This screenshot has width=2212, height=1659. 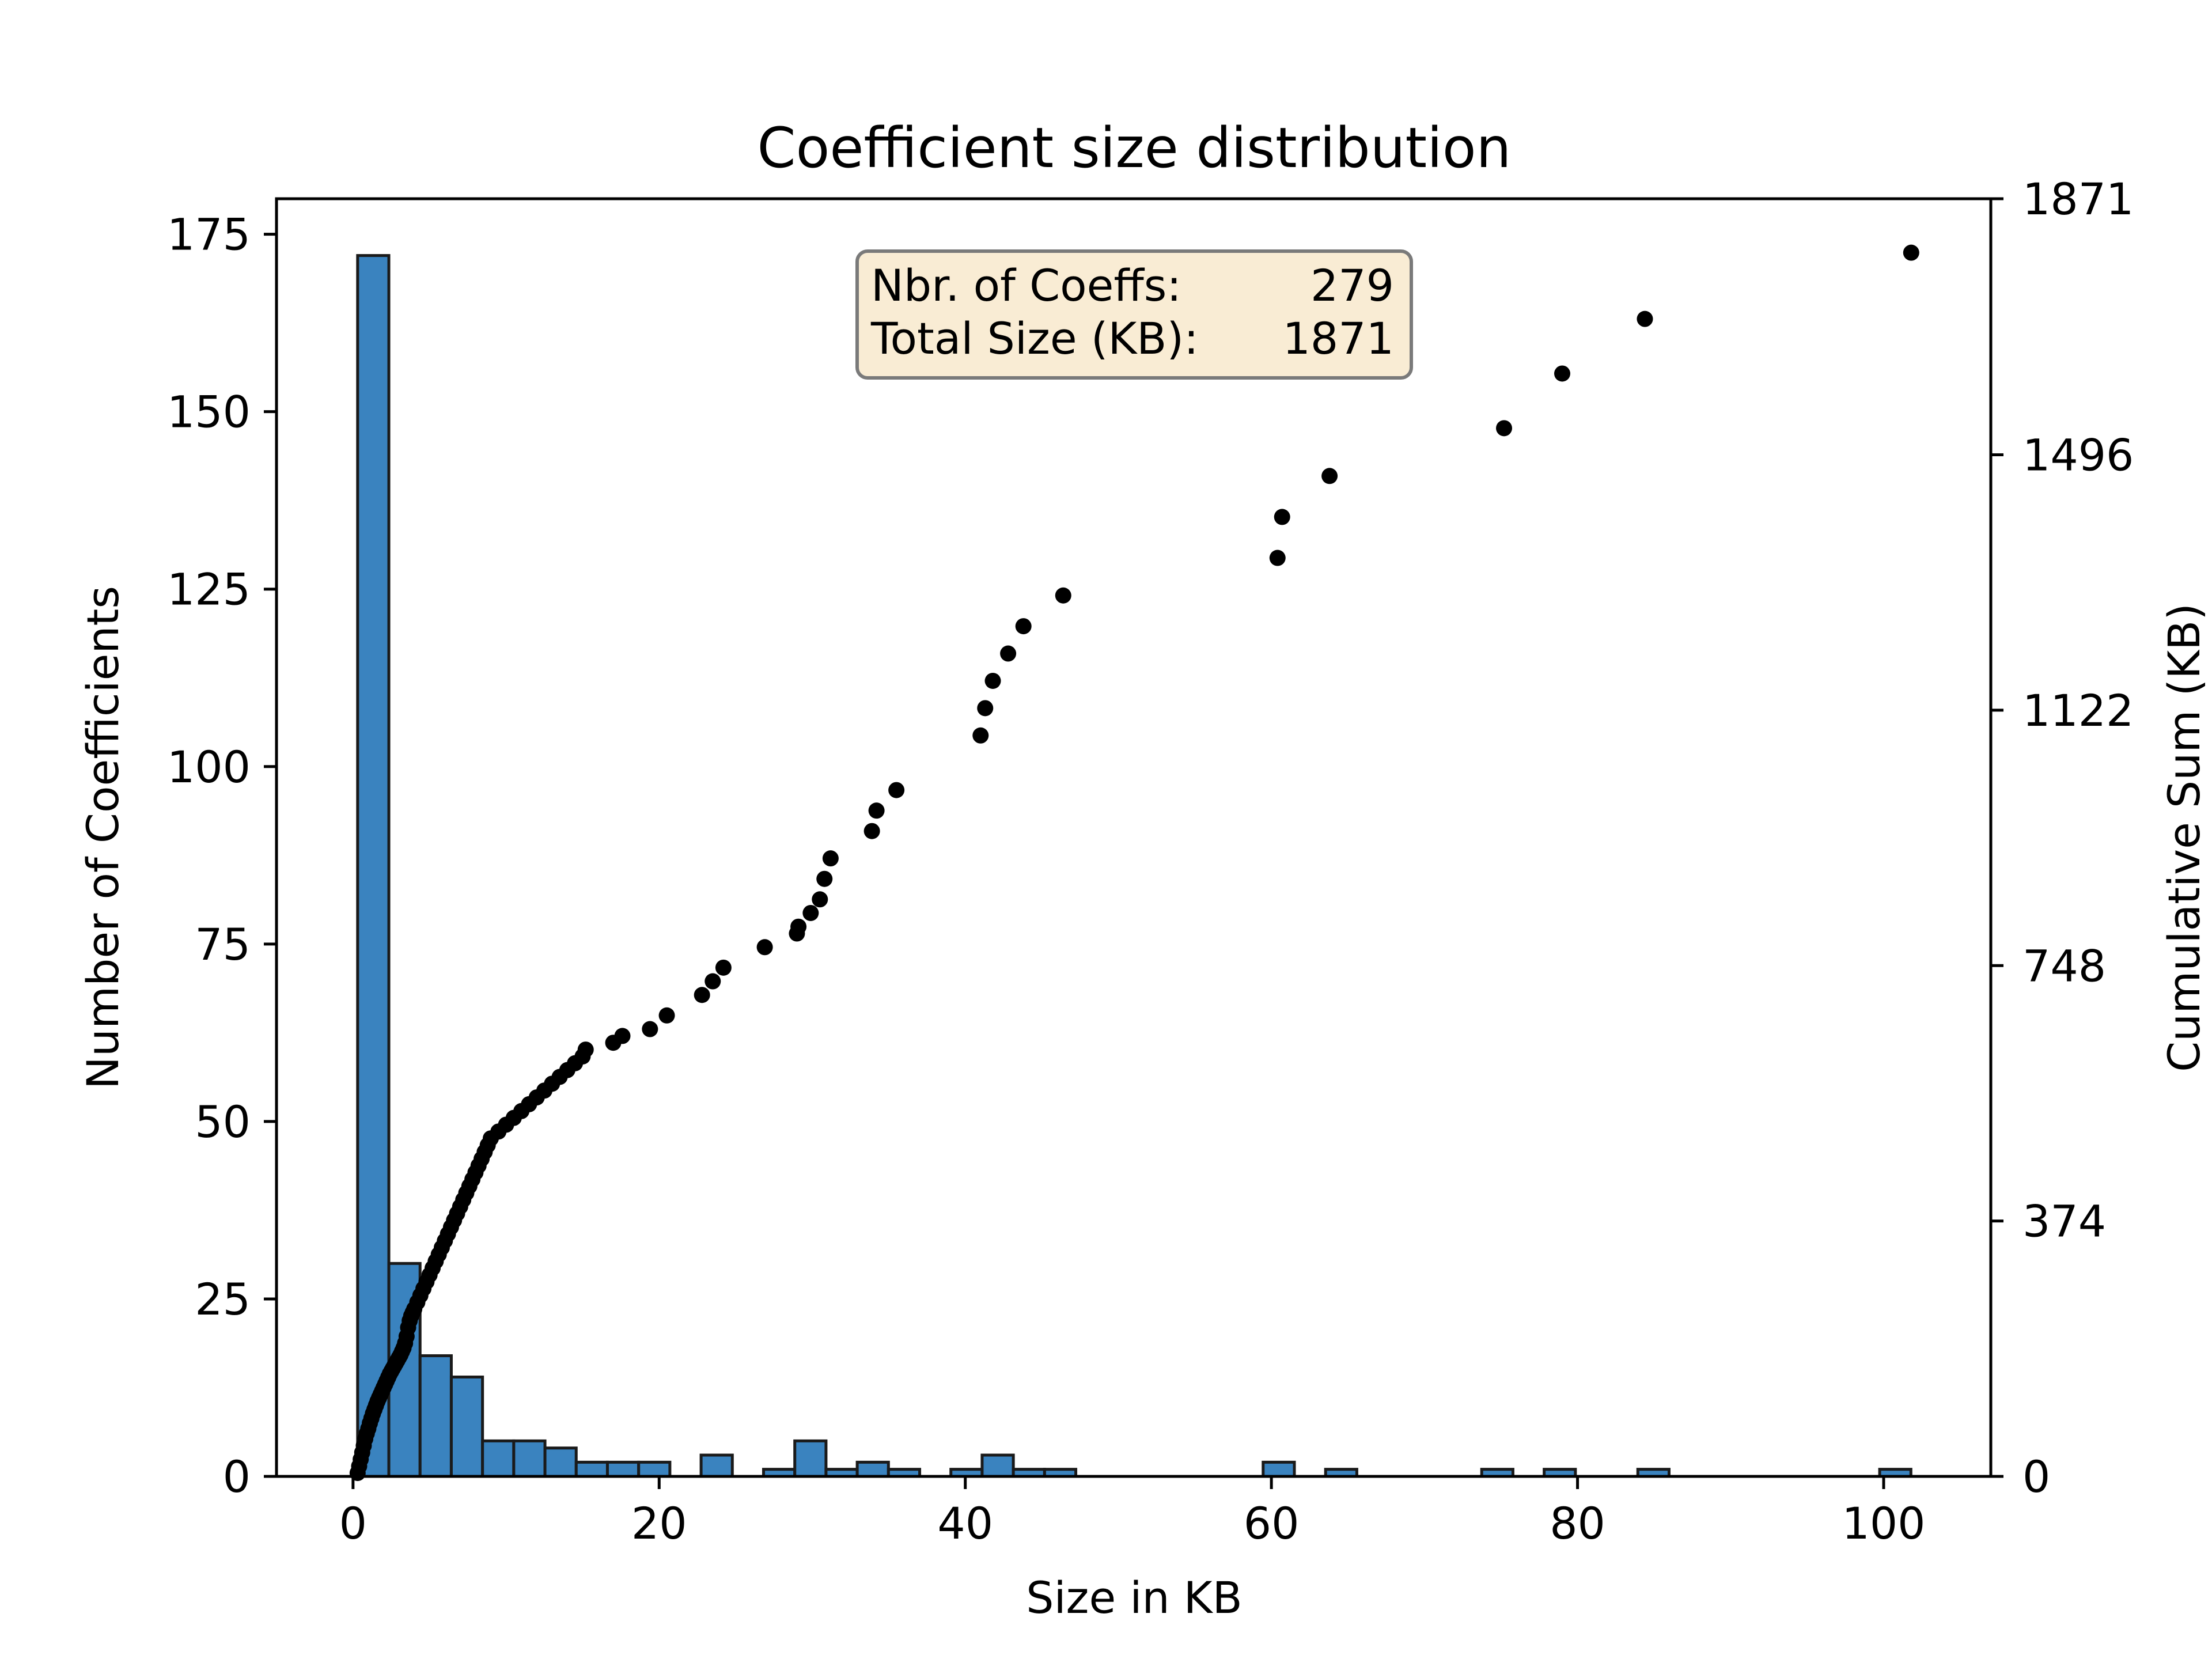 I want to click on y-left-tick-label: 75, so click(x=223, y=944).